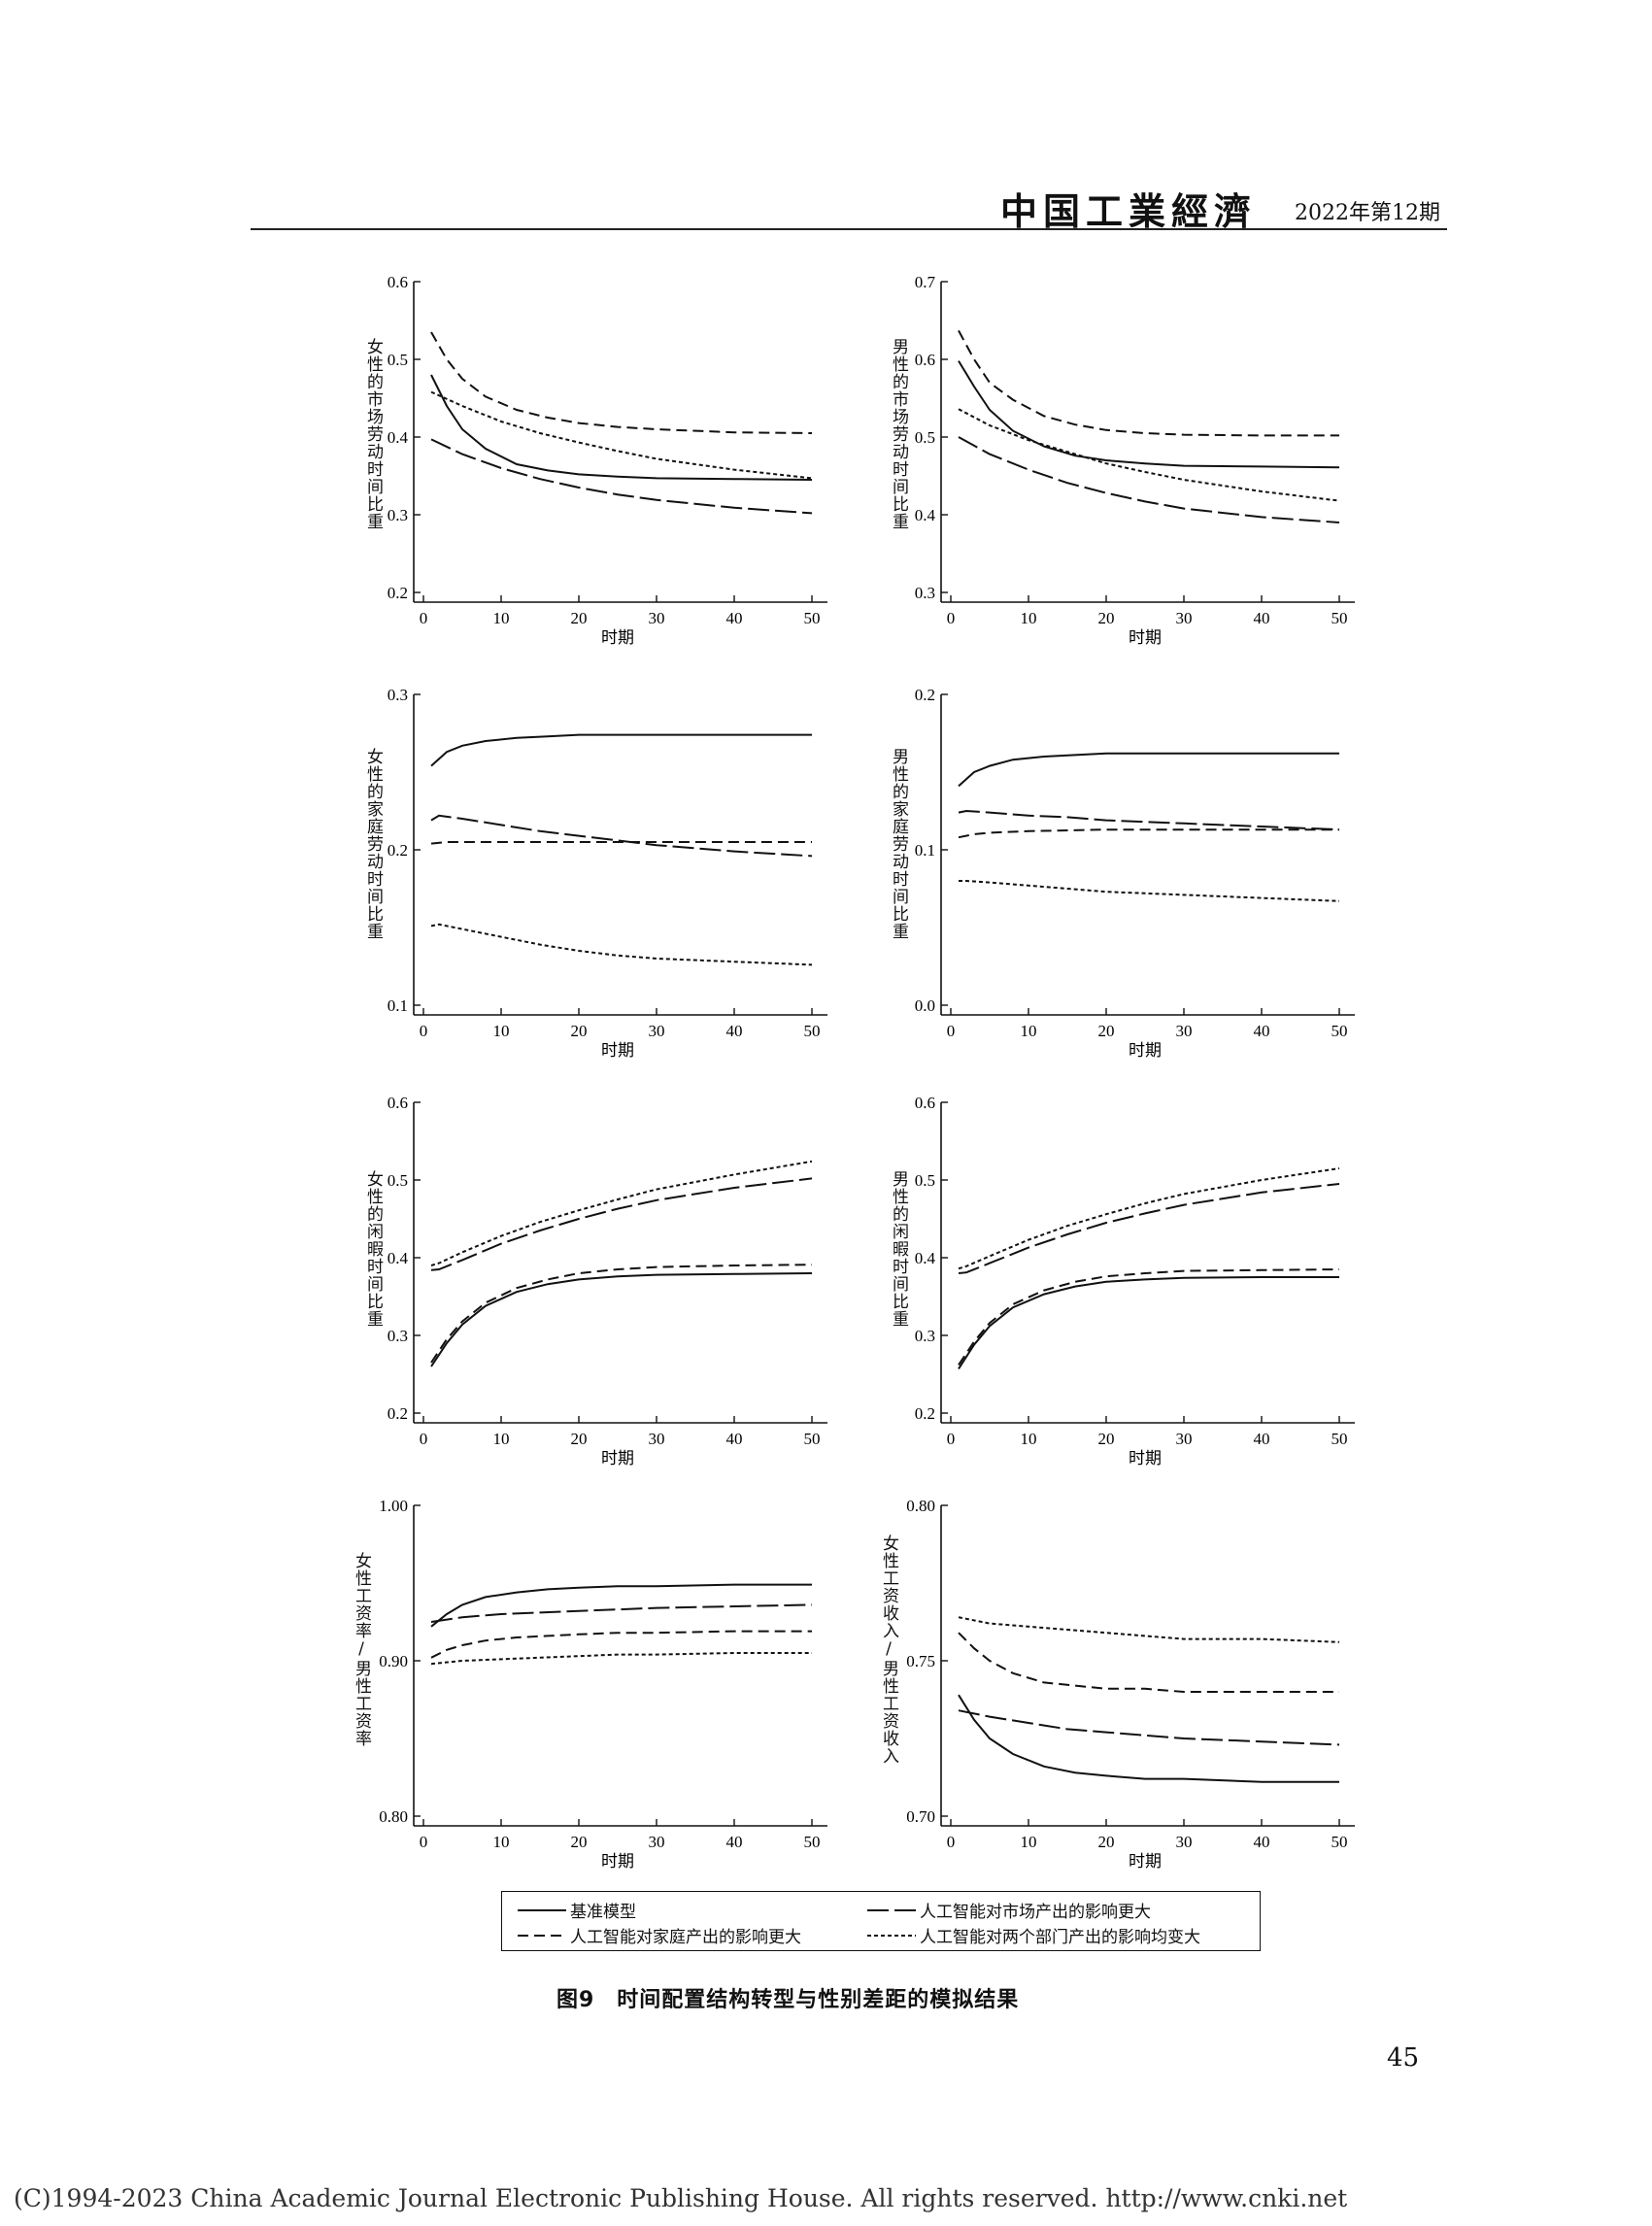 The height and width of the screenshot is (2226, 1652). What do you see at coordinates (393, 1506) in the screenshot?
I see `y-tick-label: 1.00` at bounding box center [393, 1506].